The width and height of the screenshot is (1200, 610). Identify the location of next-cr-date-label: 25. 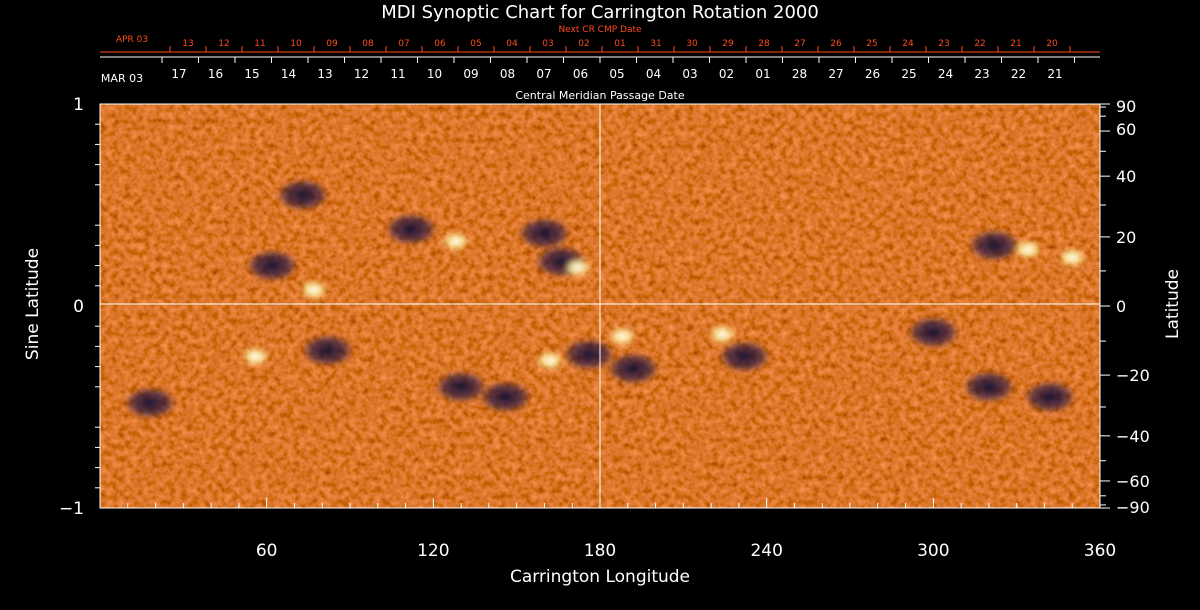
(871, 44).